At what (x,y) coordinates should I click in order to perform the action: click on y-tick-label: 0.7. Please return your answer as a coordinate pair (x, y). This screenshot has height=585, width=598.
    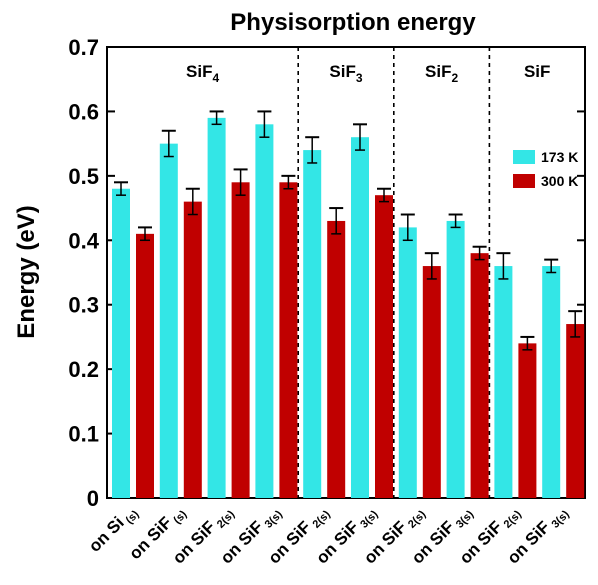
    Looking at the image, I should click on (83, 47).